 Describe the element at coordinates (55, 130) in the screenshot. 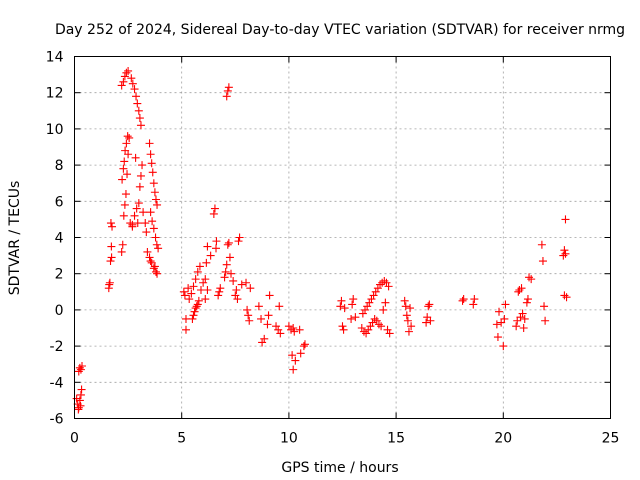

I see `y-tick-label-10: 10` at that location.